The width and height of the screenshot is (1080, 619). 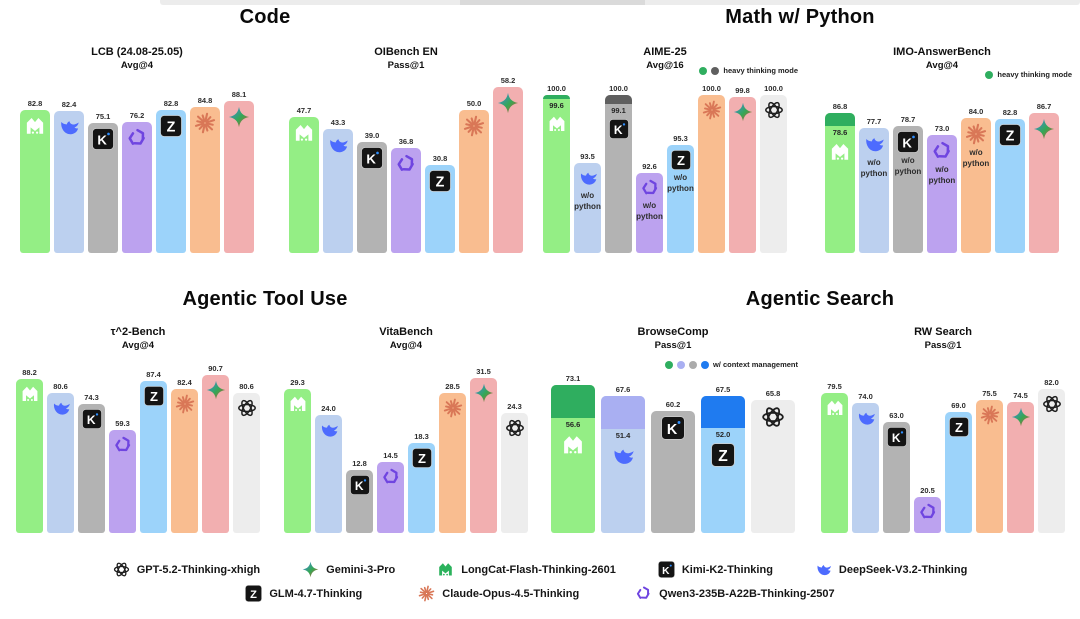 I want to click on bar-glm: 30.8 Z, so click(x=440, y=203).